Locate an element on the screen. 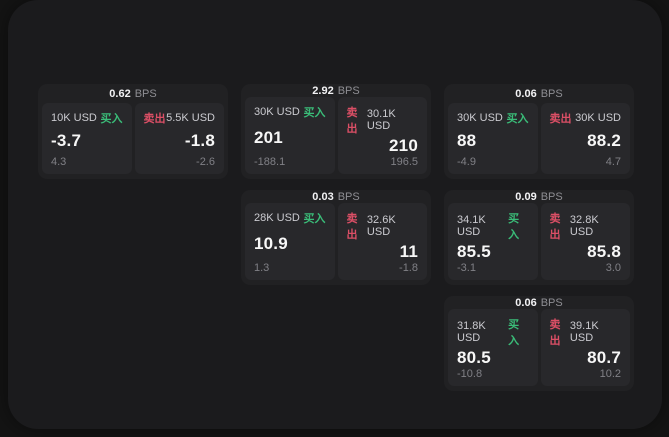 The image size is (669, 437). buy-tile: 31.8K USD 买入 80.5 -10.8 is located at coordinates (493, 347).